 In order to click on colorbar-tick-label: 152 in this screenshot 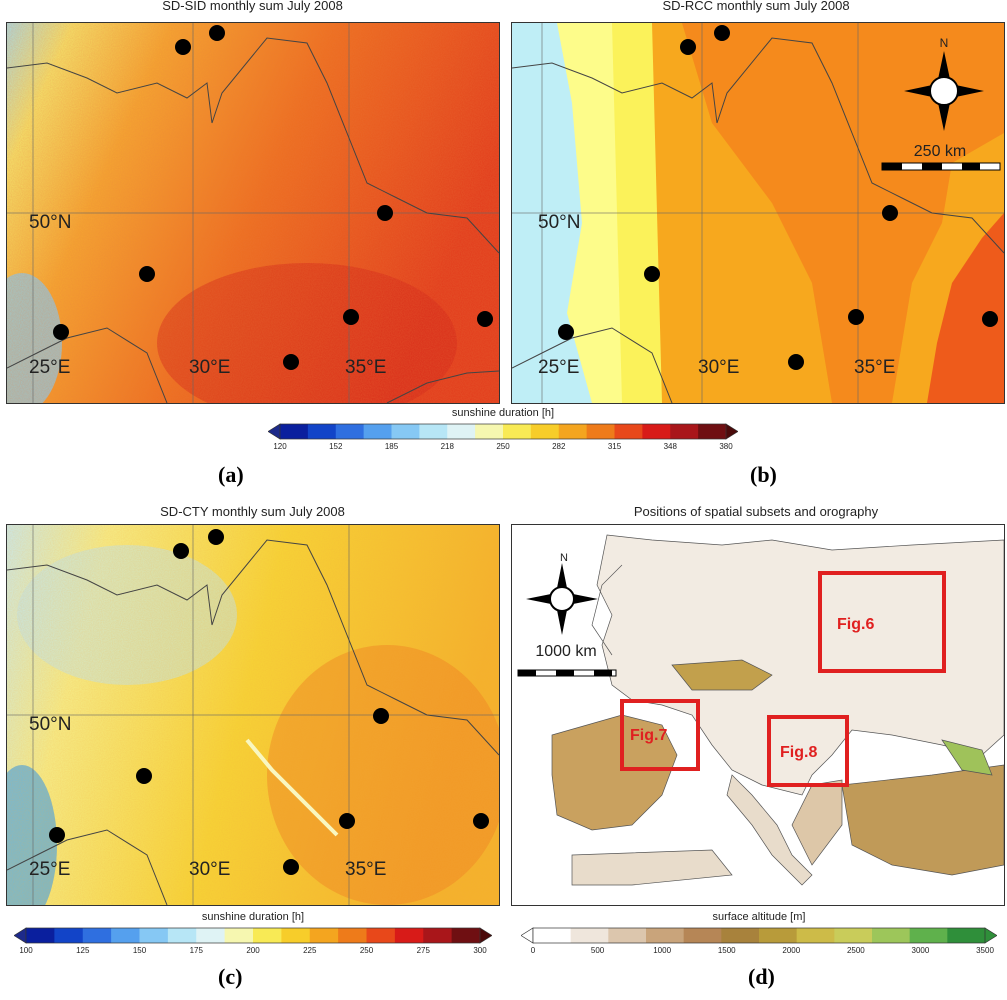, I will do `click(336, 446)`.